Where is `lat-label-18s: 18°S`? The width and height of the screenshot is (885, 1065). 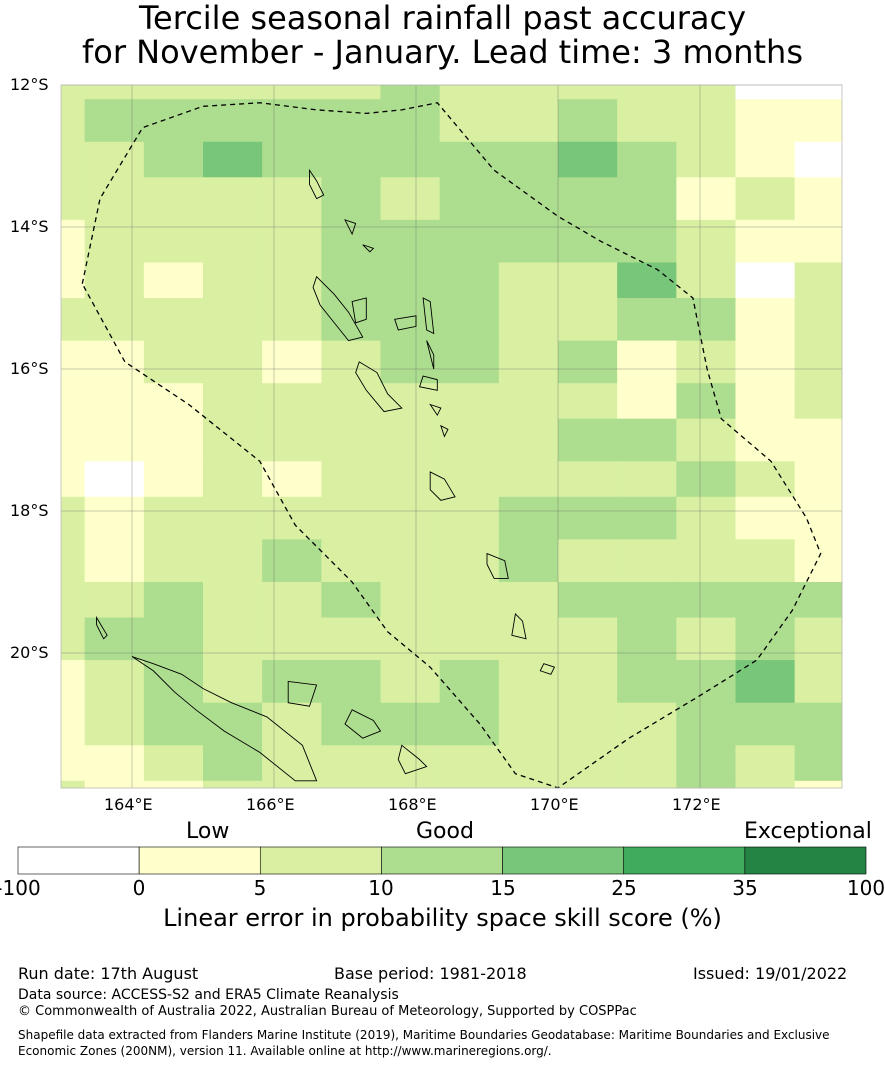 lat-label-18s: 18°S is located at coordinates (29, 510).